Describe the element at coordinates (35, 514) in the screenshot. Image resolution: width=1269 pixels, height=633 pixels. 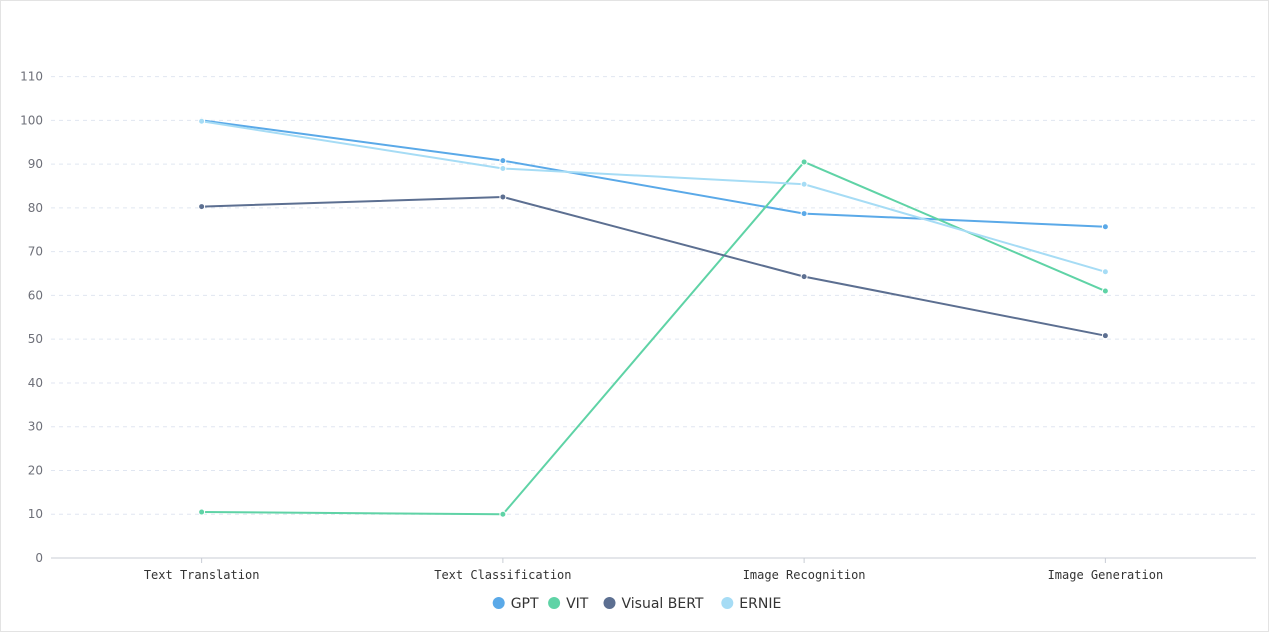
I see `y-tick-label: 10` at that location.